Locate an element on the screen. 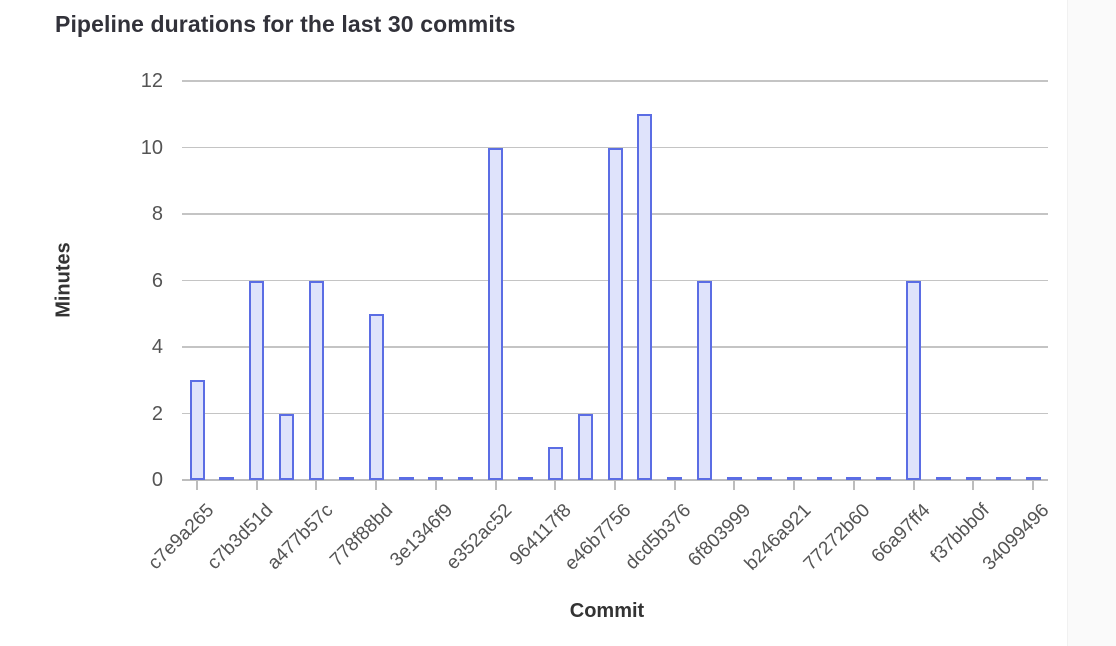  y-axis-title: Minutes is located at coordinates (63, 280).